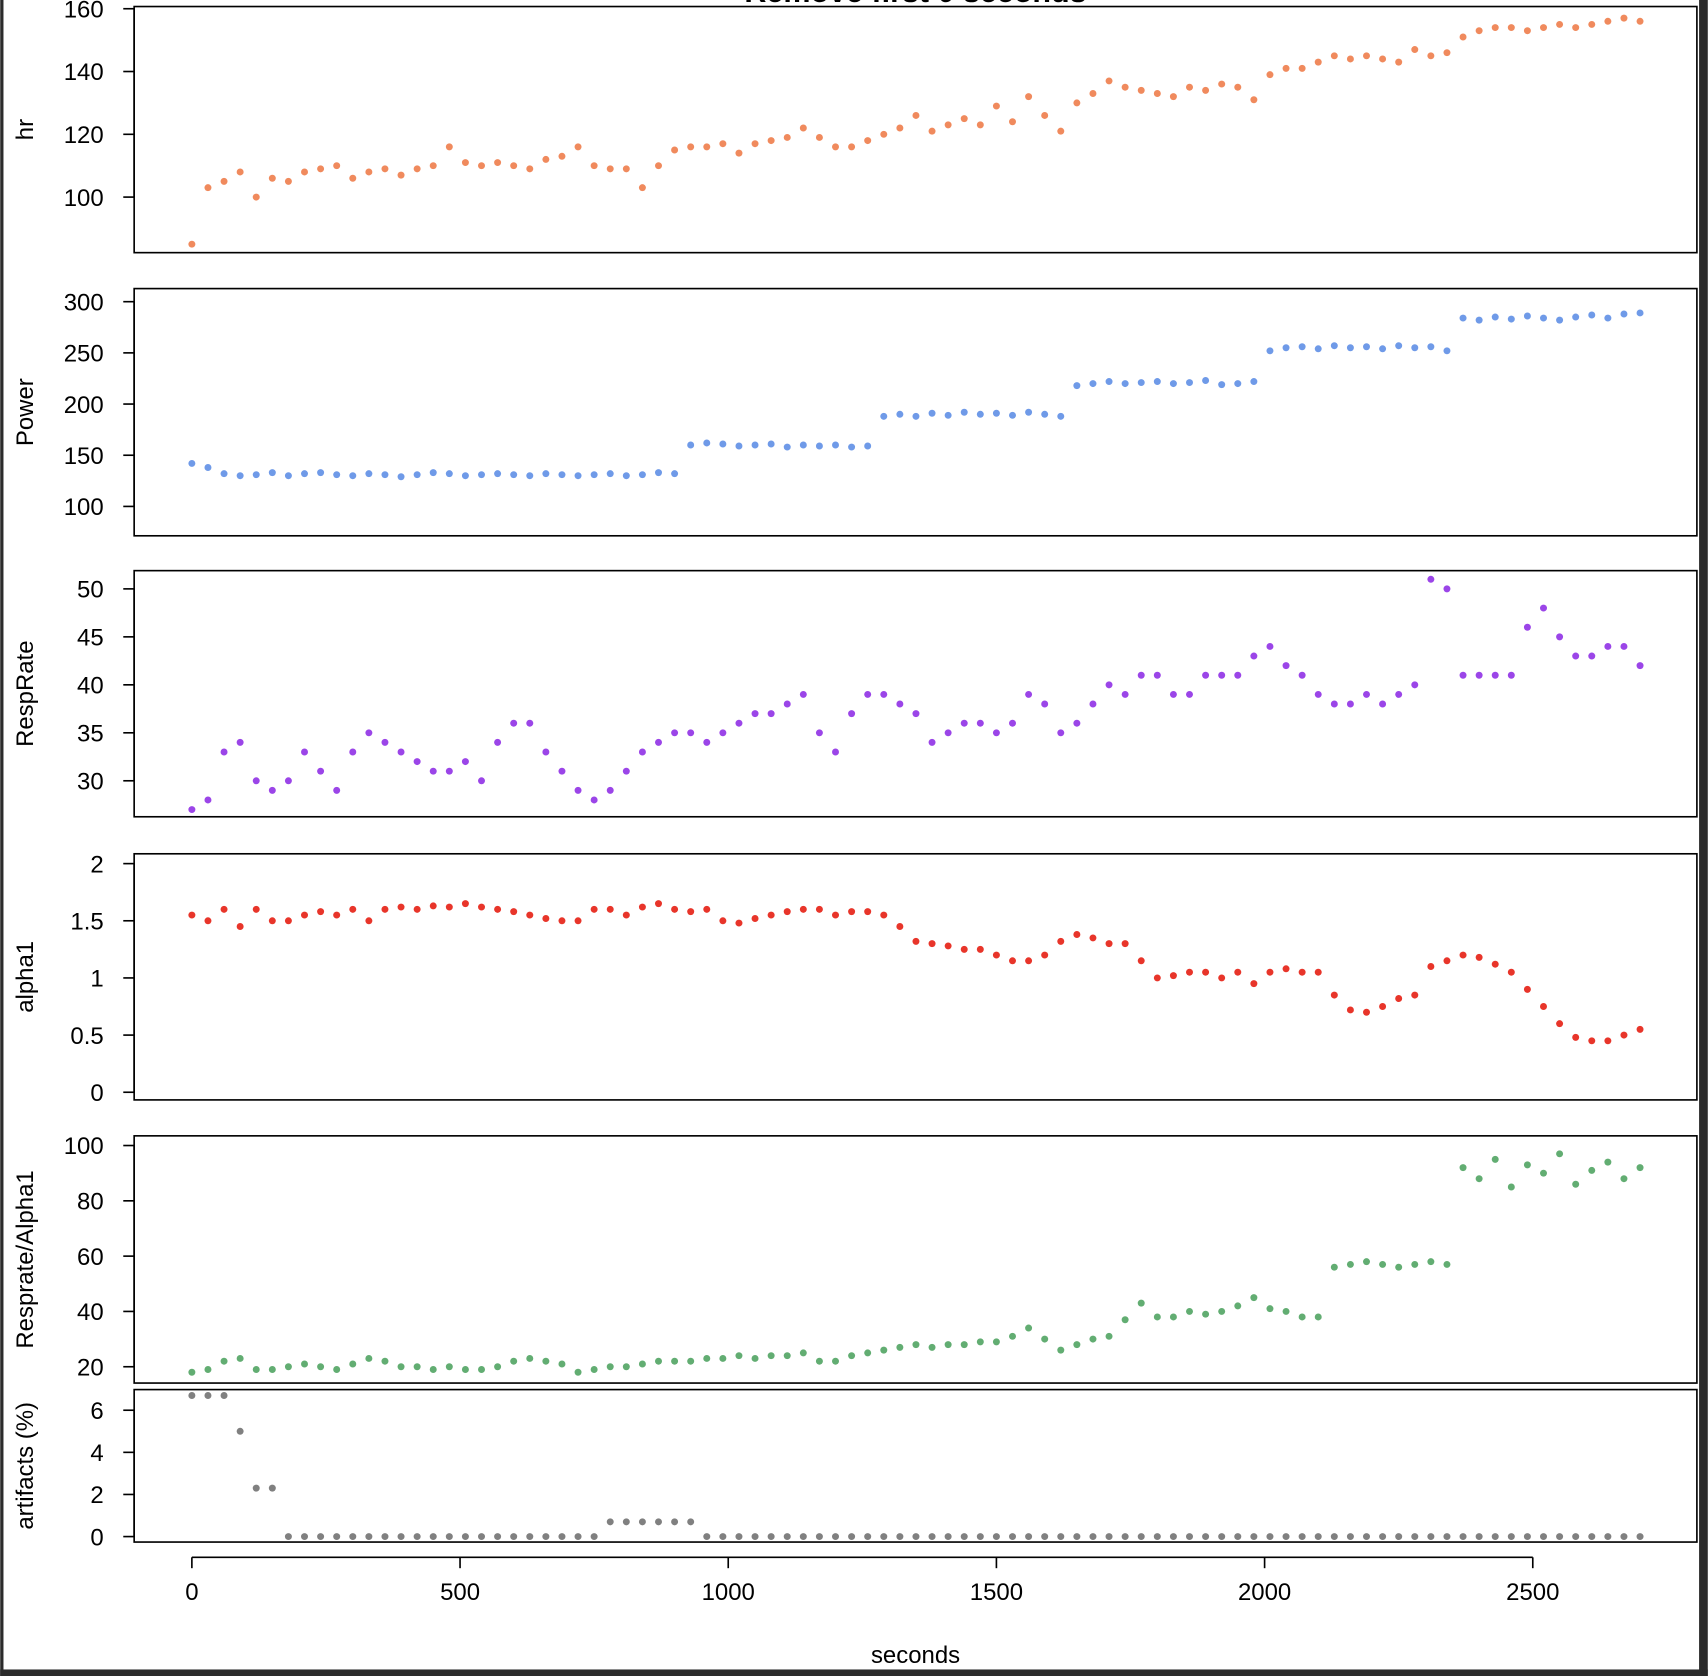 The width and height of the screenshot is (1708, 1676). Describe the element at coordinates (1703, 838) in the screenshot. I see `window-edge` at that location.